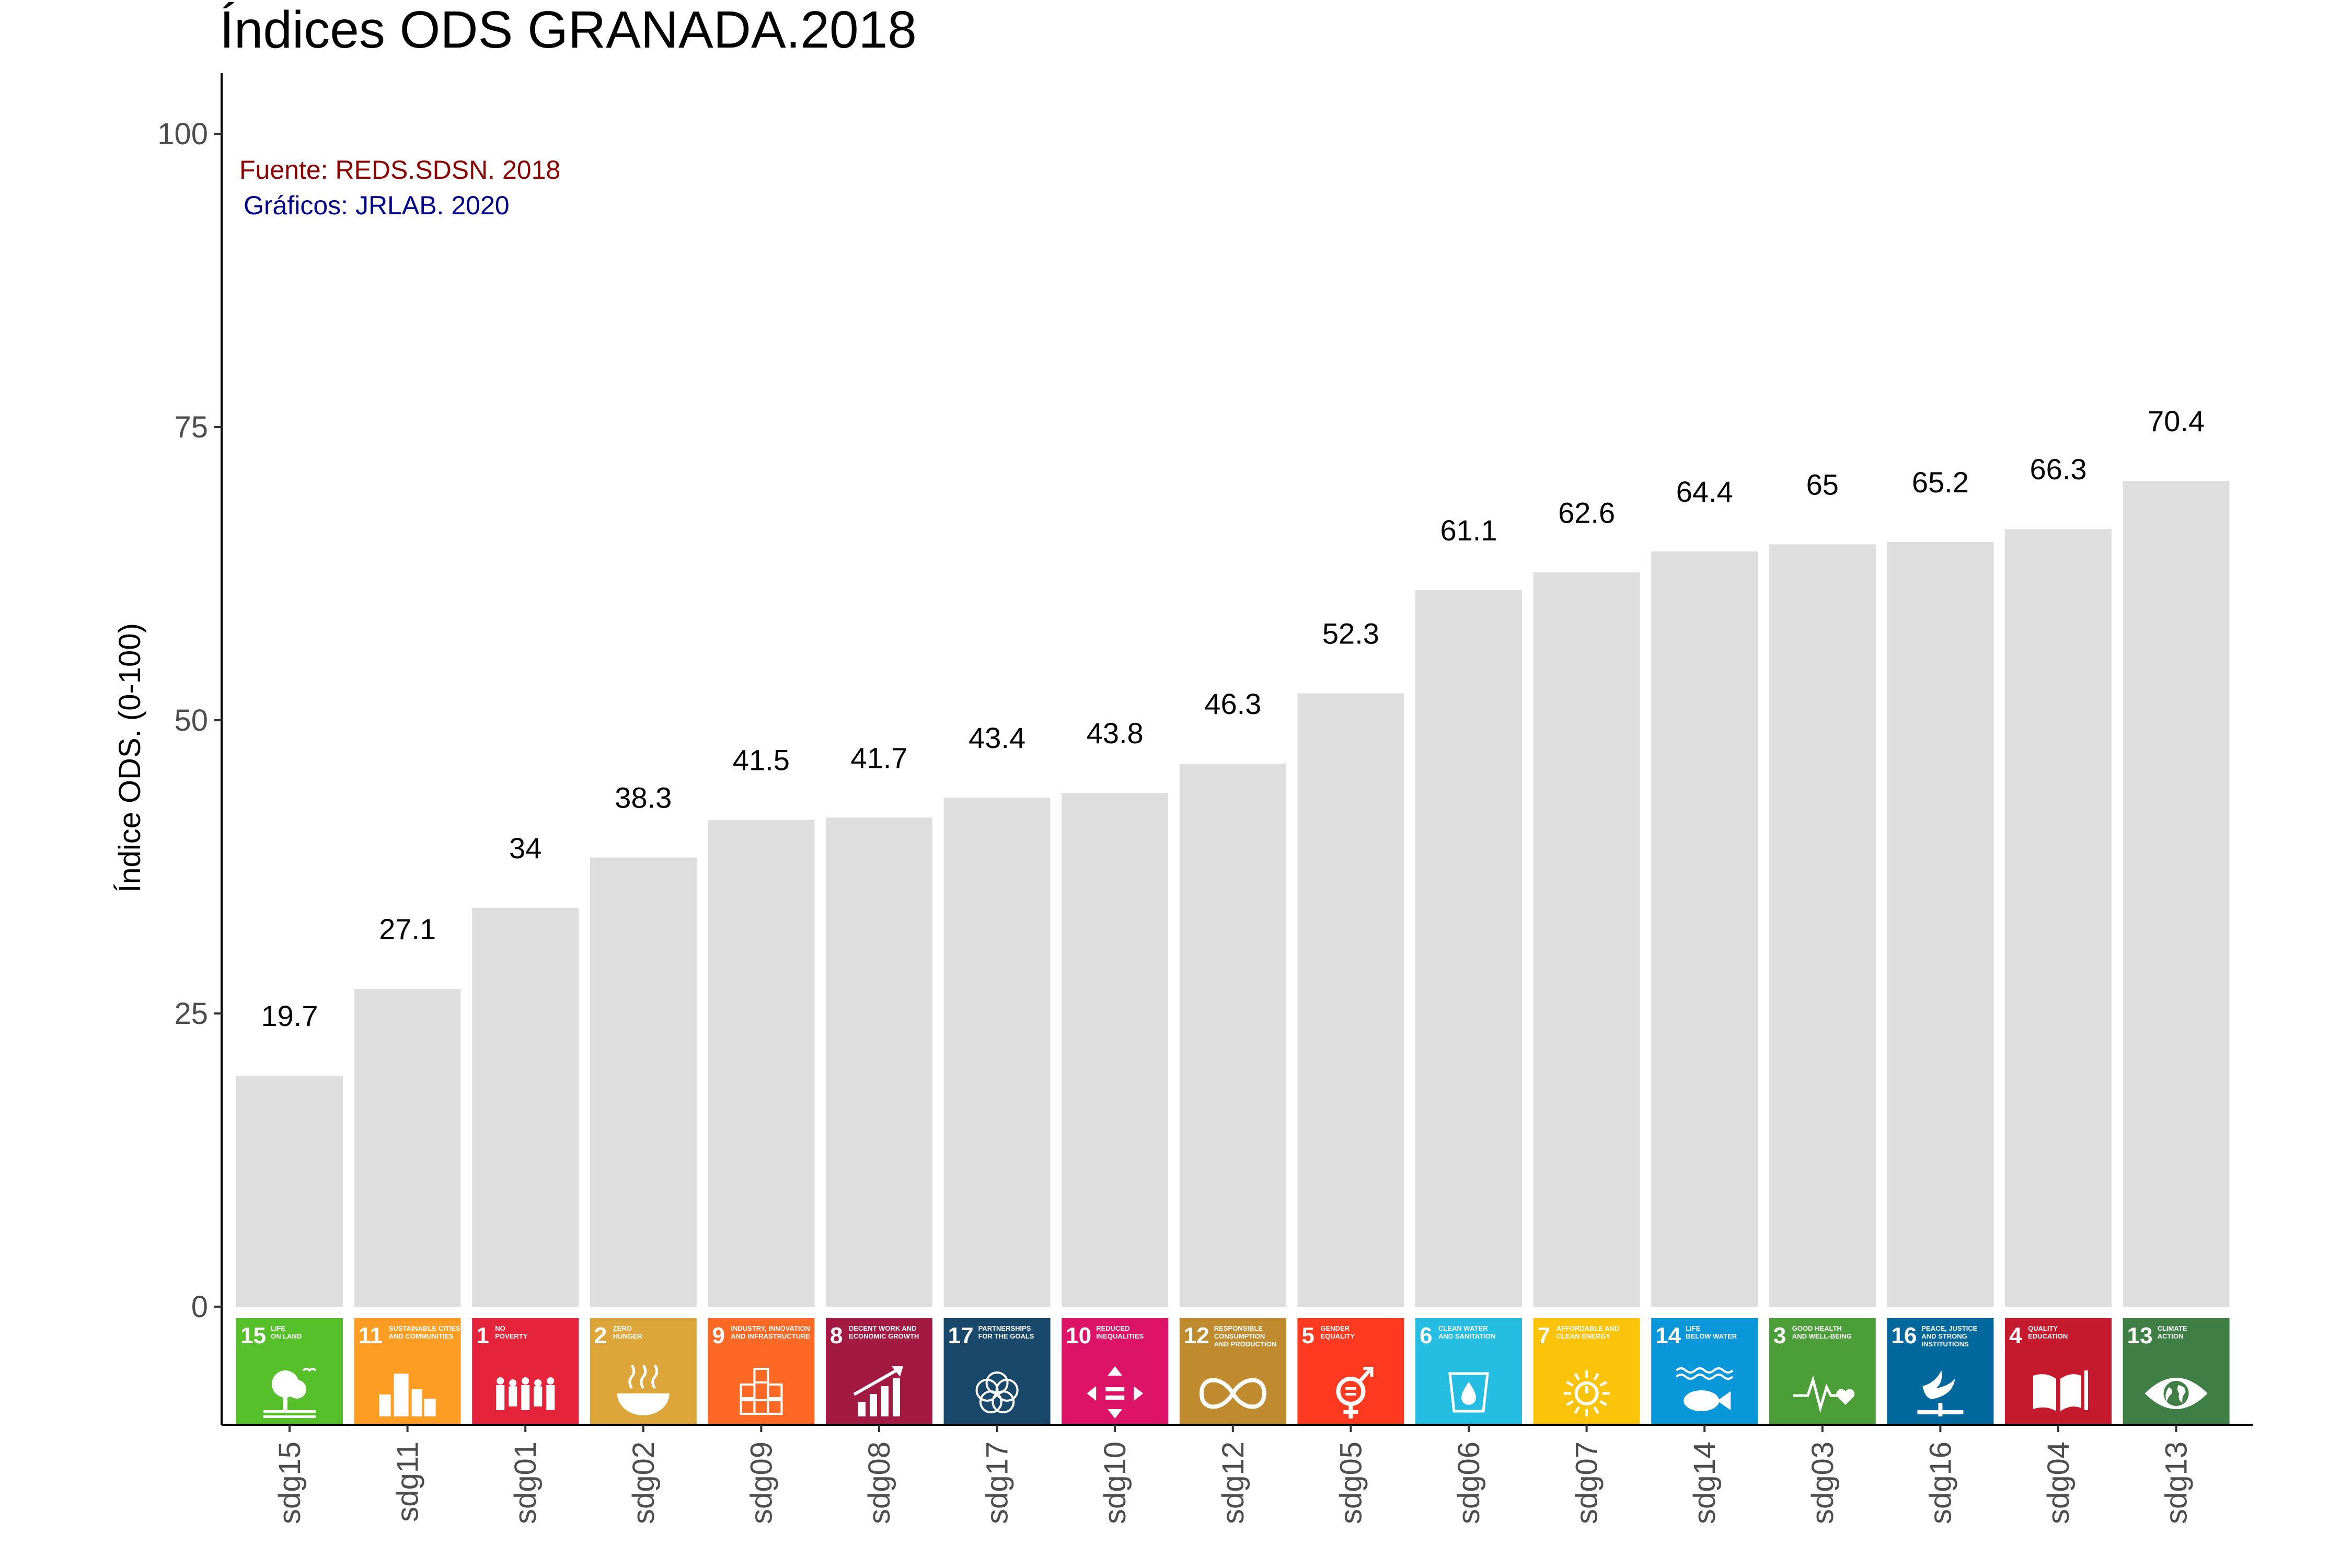 Image resolution: width=2352 pixels, height=1568 pixels. Describe the element at coordinates (130, 758) in the screenshot. I see `y-axis-label: Índice ODS. (0-100)` at that location.